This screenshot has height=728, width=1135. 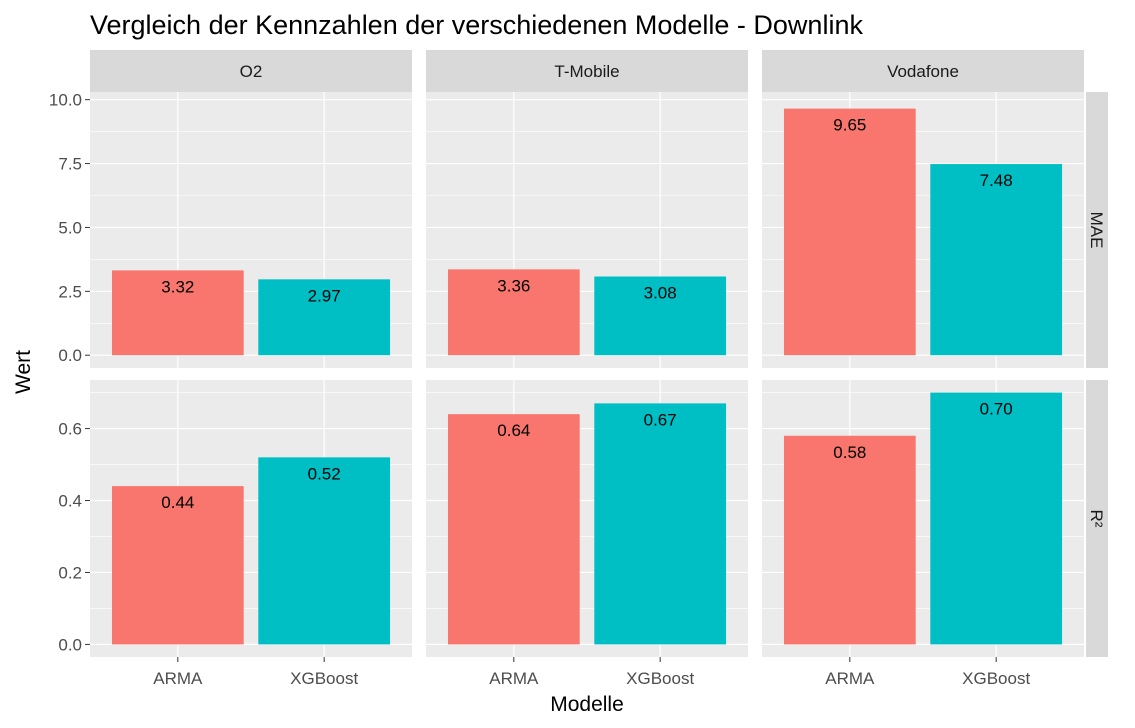 I want to click on bar-t-mobile-r2-xgboost, so click(x=660, y=524).